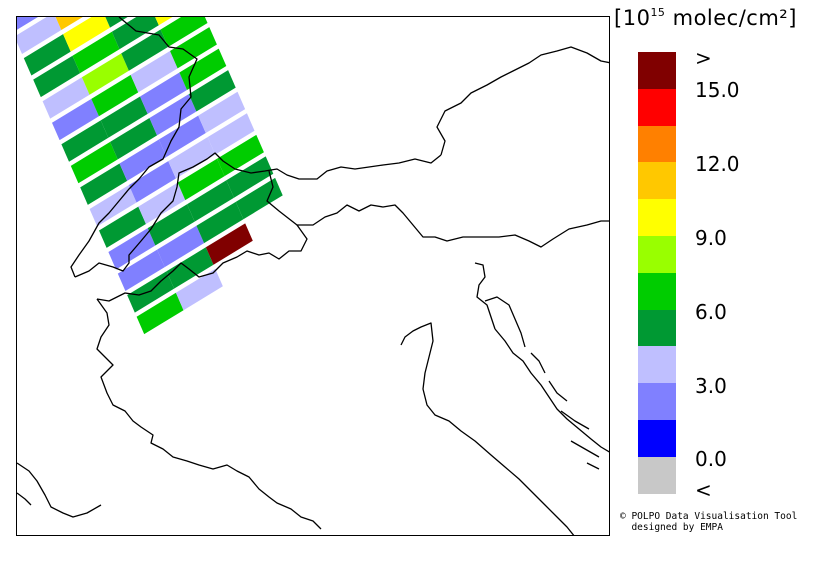 This screenshot has width=813, height=566. Describe the element at coordinates (522, 101) in the screenshot. I see `border-germany-austria` at that location.